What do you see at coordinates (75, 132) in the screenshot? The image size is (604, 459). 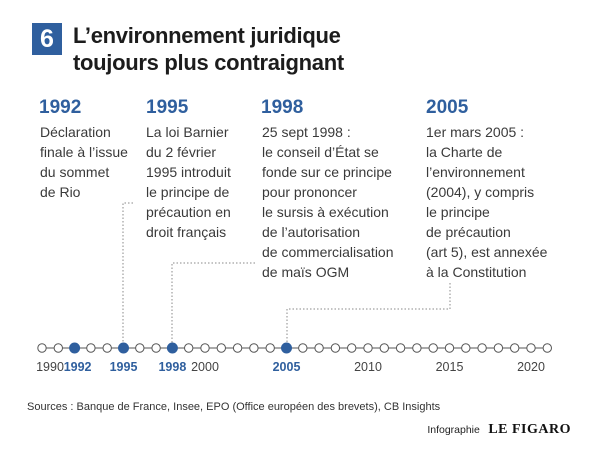 I see `event-line: Déclaration` at bounding box center [75, 132].